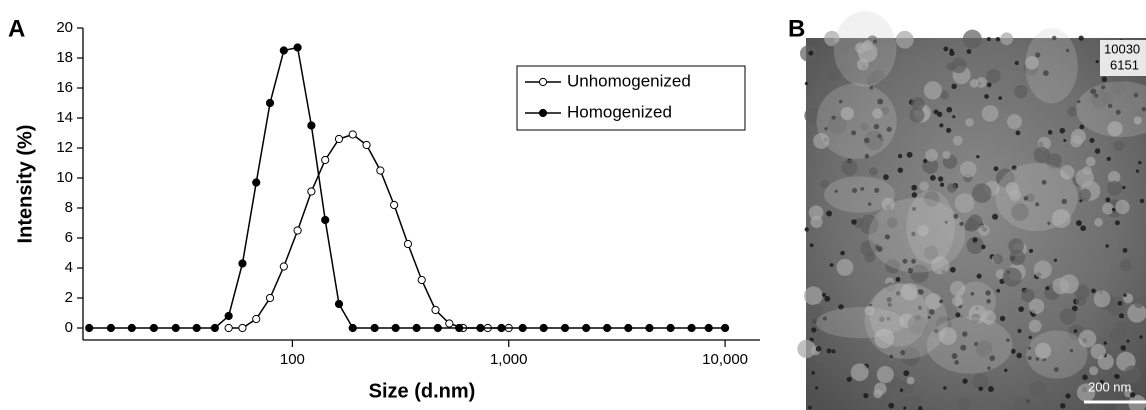 This screenshot has height=410, width=1146. What do you see at coordinates (1124, 64) in the screenshot?
I see `corner-text: 6151` at bounding box center [1124, 64].